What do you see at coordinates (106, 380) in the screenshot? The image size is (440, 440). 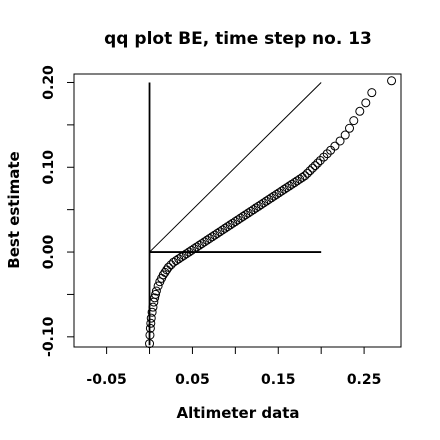 I see `x-tick-label: -0.05` at bounding box center [106, 380].